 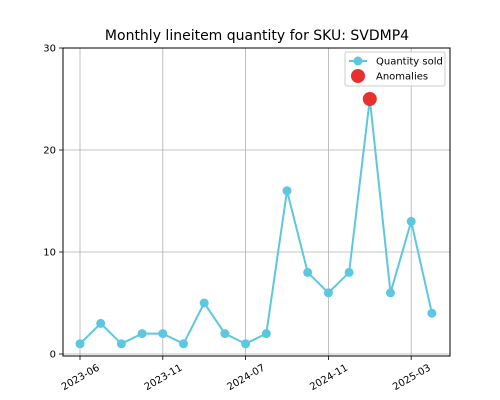 What do you see at coordinates (53, 355) in the screenshot?
I see `y-tick-label: 0` at bounding box center [53, 355].